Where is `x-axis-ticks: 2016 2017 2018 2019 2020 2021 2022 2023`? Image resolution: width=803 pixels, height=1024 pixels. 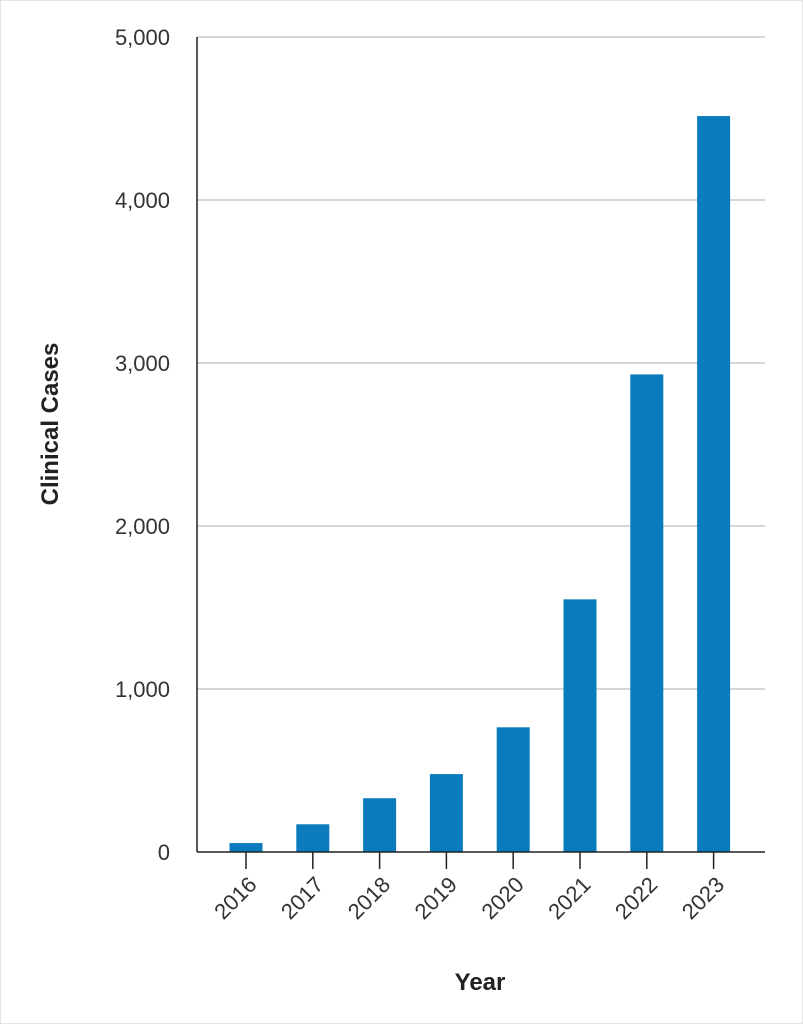 x-axis-ticks: 2016 2017 2018 2019 2020 2021 2022 2023 is located at coordinates (469, 888).